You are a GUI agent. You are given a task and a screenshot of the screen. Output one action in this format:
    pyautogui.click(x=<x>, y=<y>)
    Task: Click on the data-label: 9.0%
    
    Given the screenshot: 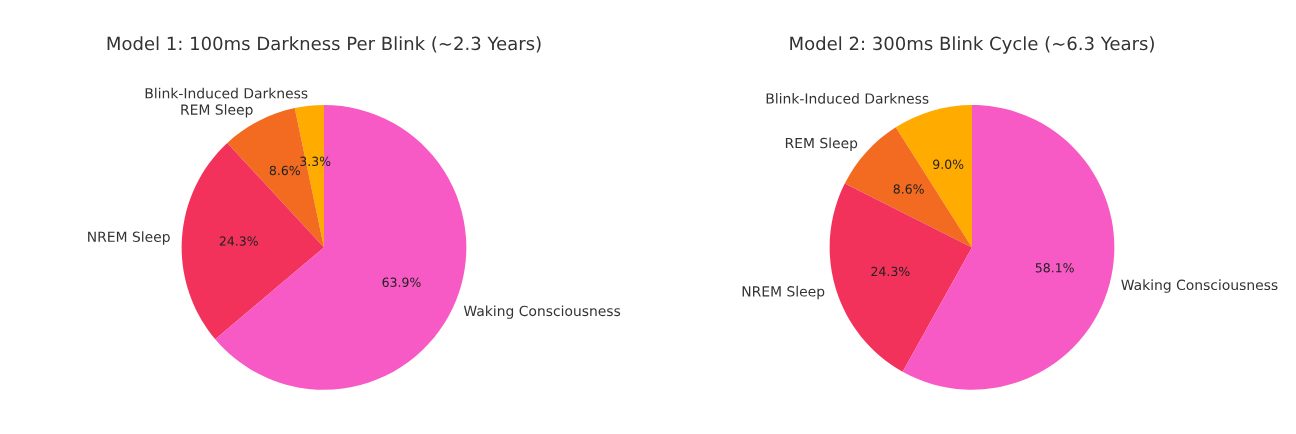 What is the action you would take?
    pyautogui.click(x=948, y=164)
    